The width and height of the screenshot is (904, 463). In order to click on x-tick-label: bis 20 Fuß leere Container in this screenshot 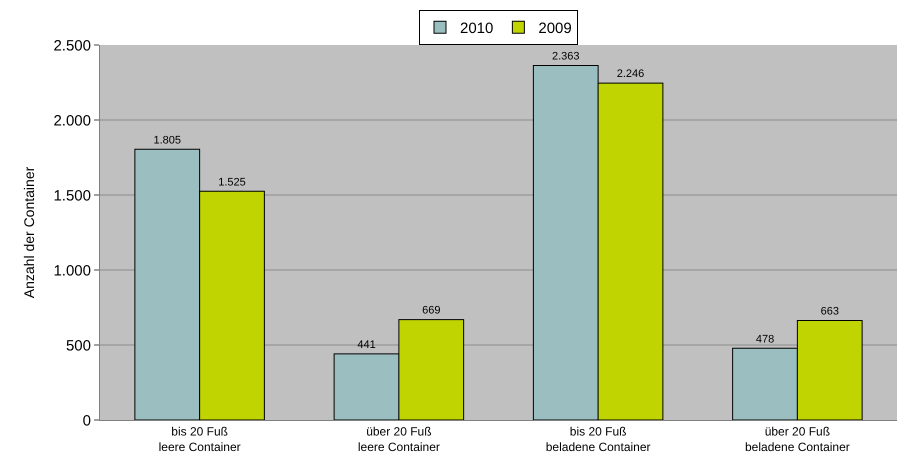, I will do `click(199, 439)`.